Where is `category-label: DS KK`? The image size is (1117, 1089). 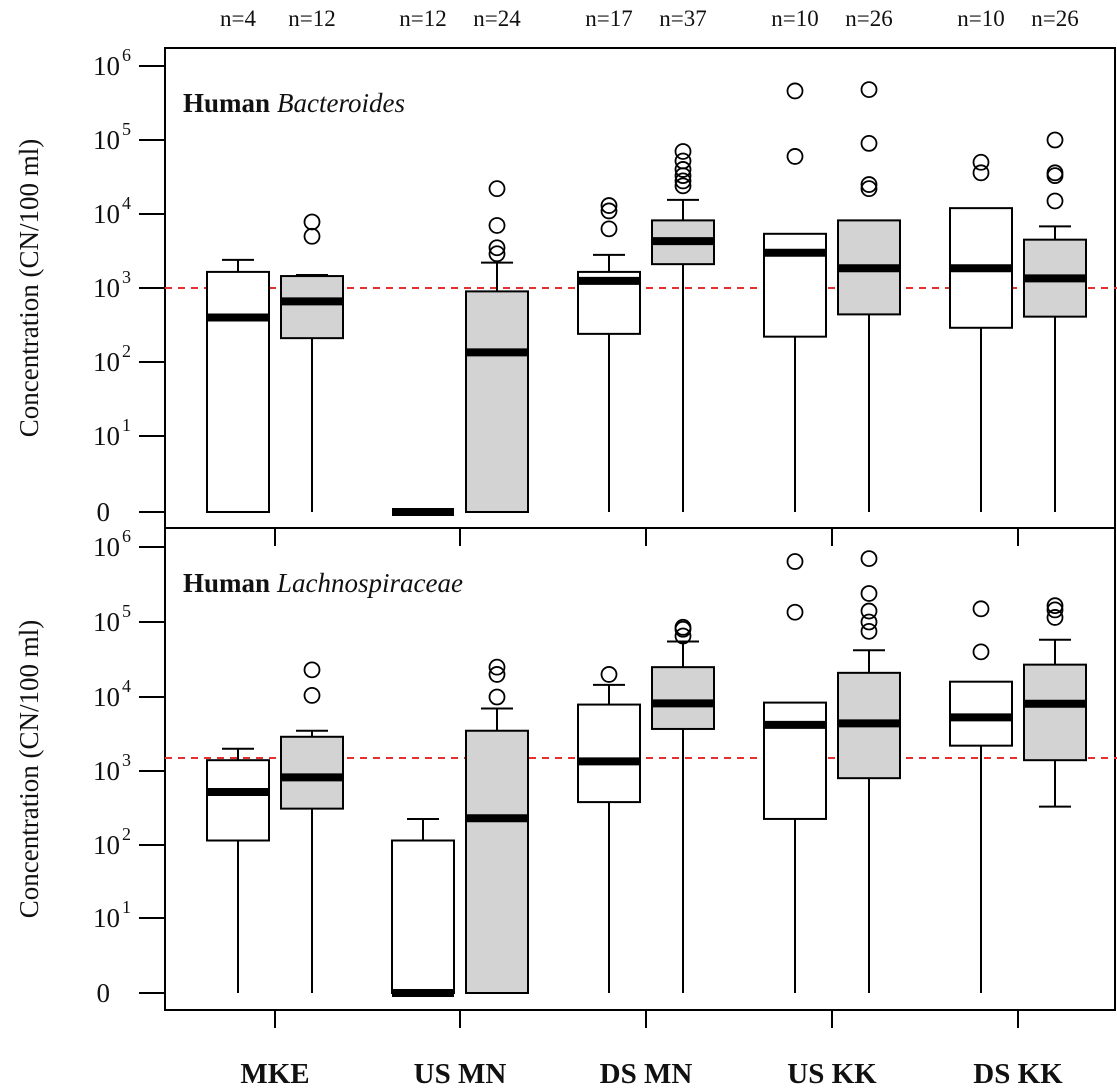 category-label: DS KK is located at coordinates (1018, 1073).